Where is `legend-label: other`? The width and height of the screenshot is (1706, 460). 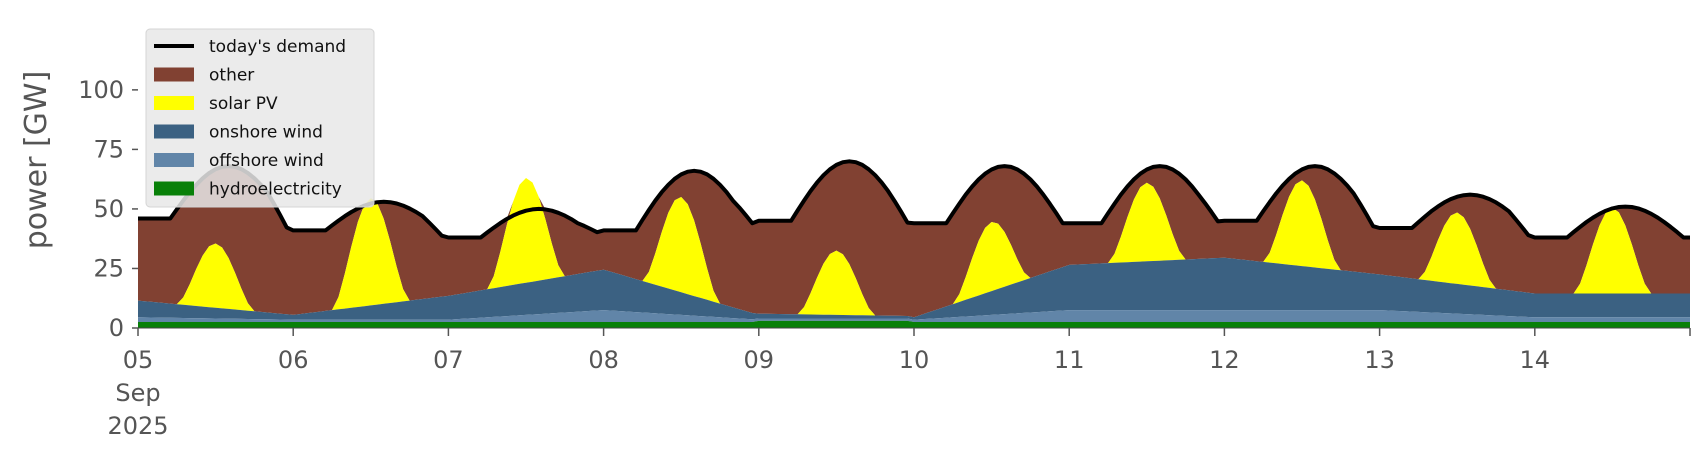
legend-label: other is located at coordinates (231, 76).